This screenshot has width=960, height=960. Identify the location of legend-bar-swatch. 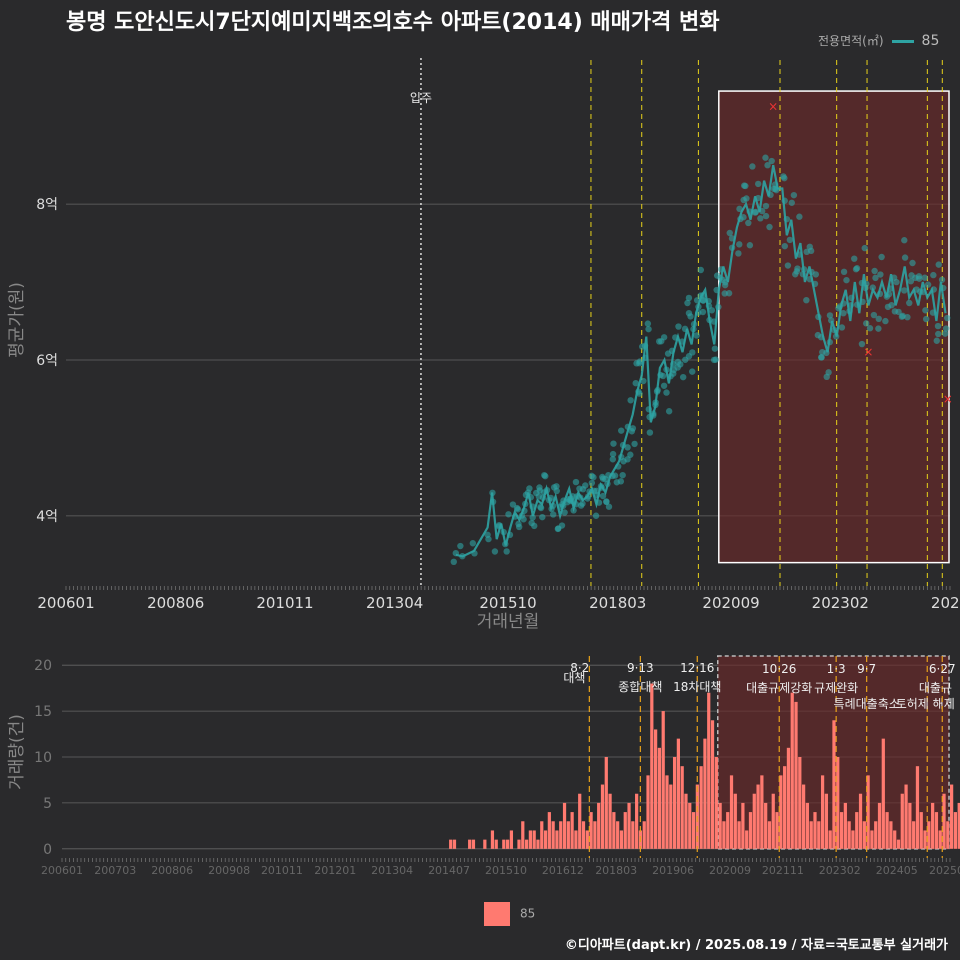
(497, 914).